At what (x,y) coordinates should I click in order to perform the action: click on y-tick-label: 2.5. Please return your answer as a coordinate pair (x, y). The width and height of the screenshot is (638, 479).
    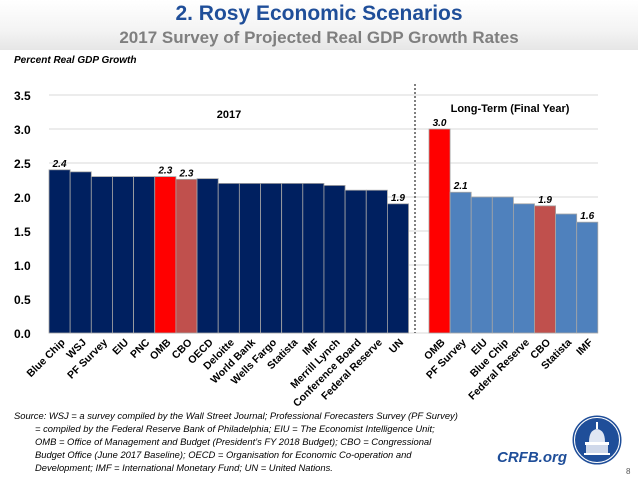
    Looking at the image, I should click on (22, 164).